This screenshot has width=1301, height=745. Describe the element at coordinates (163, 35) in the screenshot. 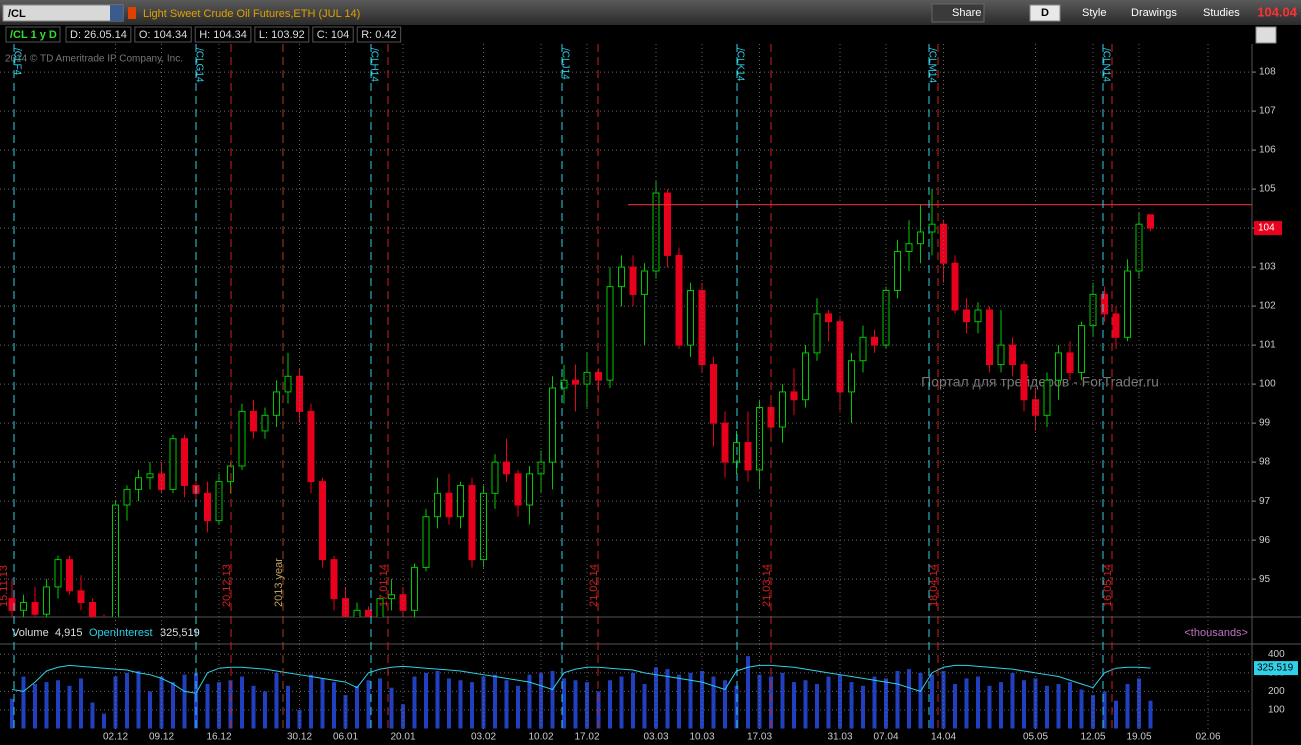

I see `info-item: O: 104.34` at that location.